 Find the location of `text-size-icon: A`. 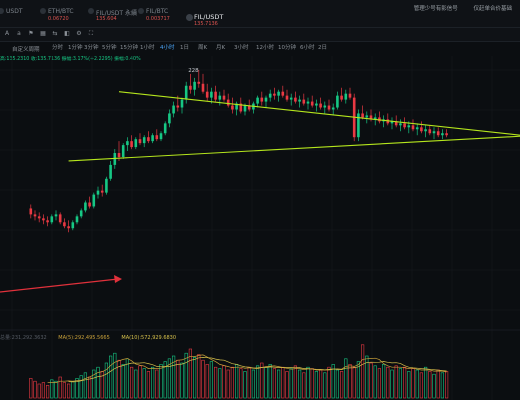

text-size-icon: A is located at coordinates (7, 33).